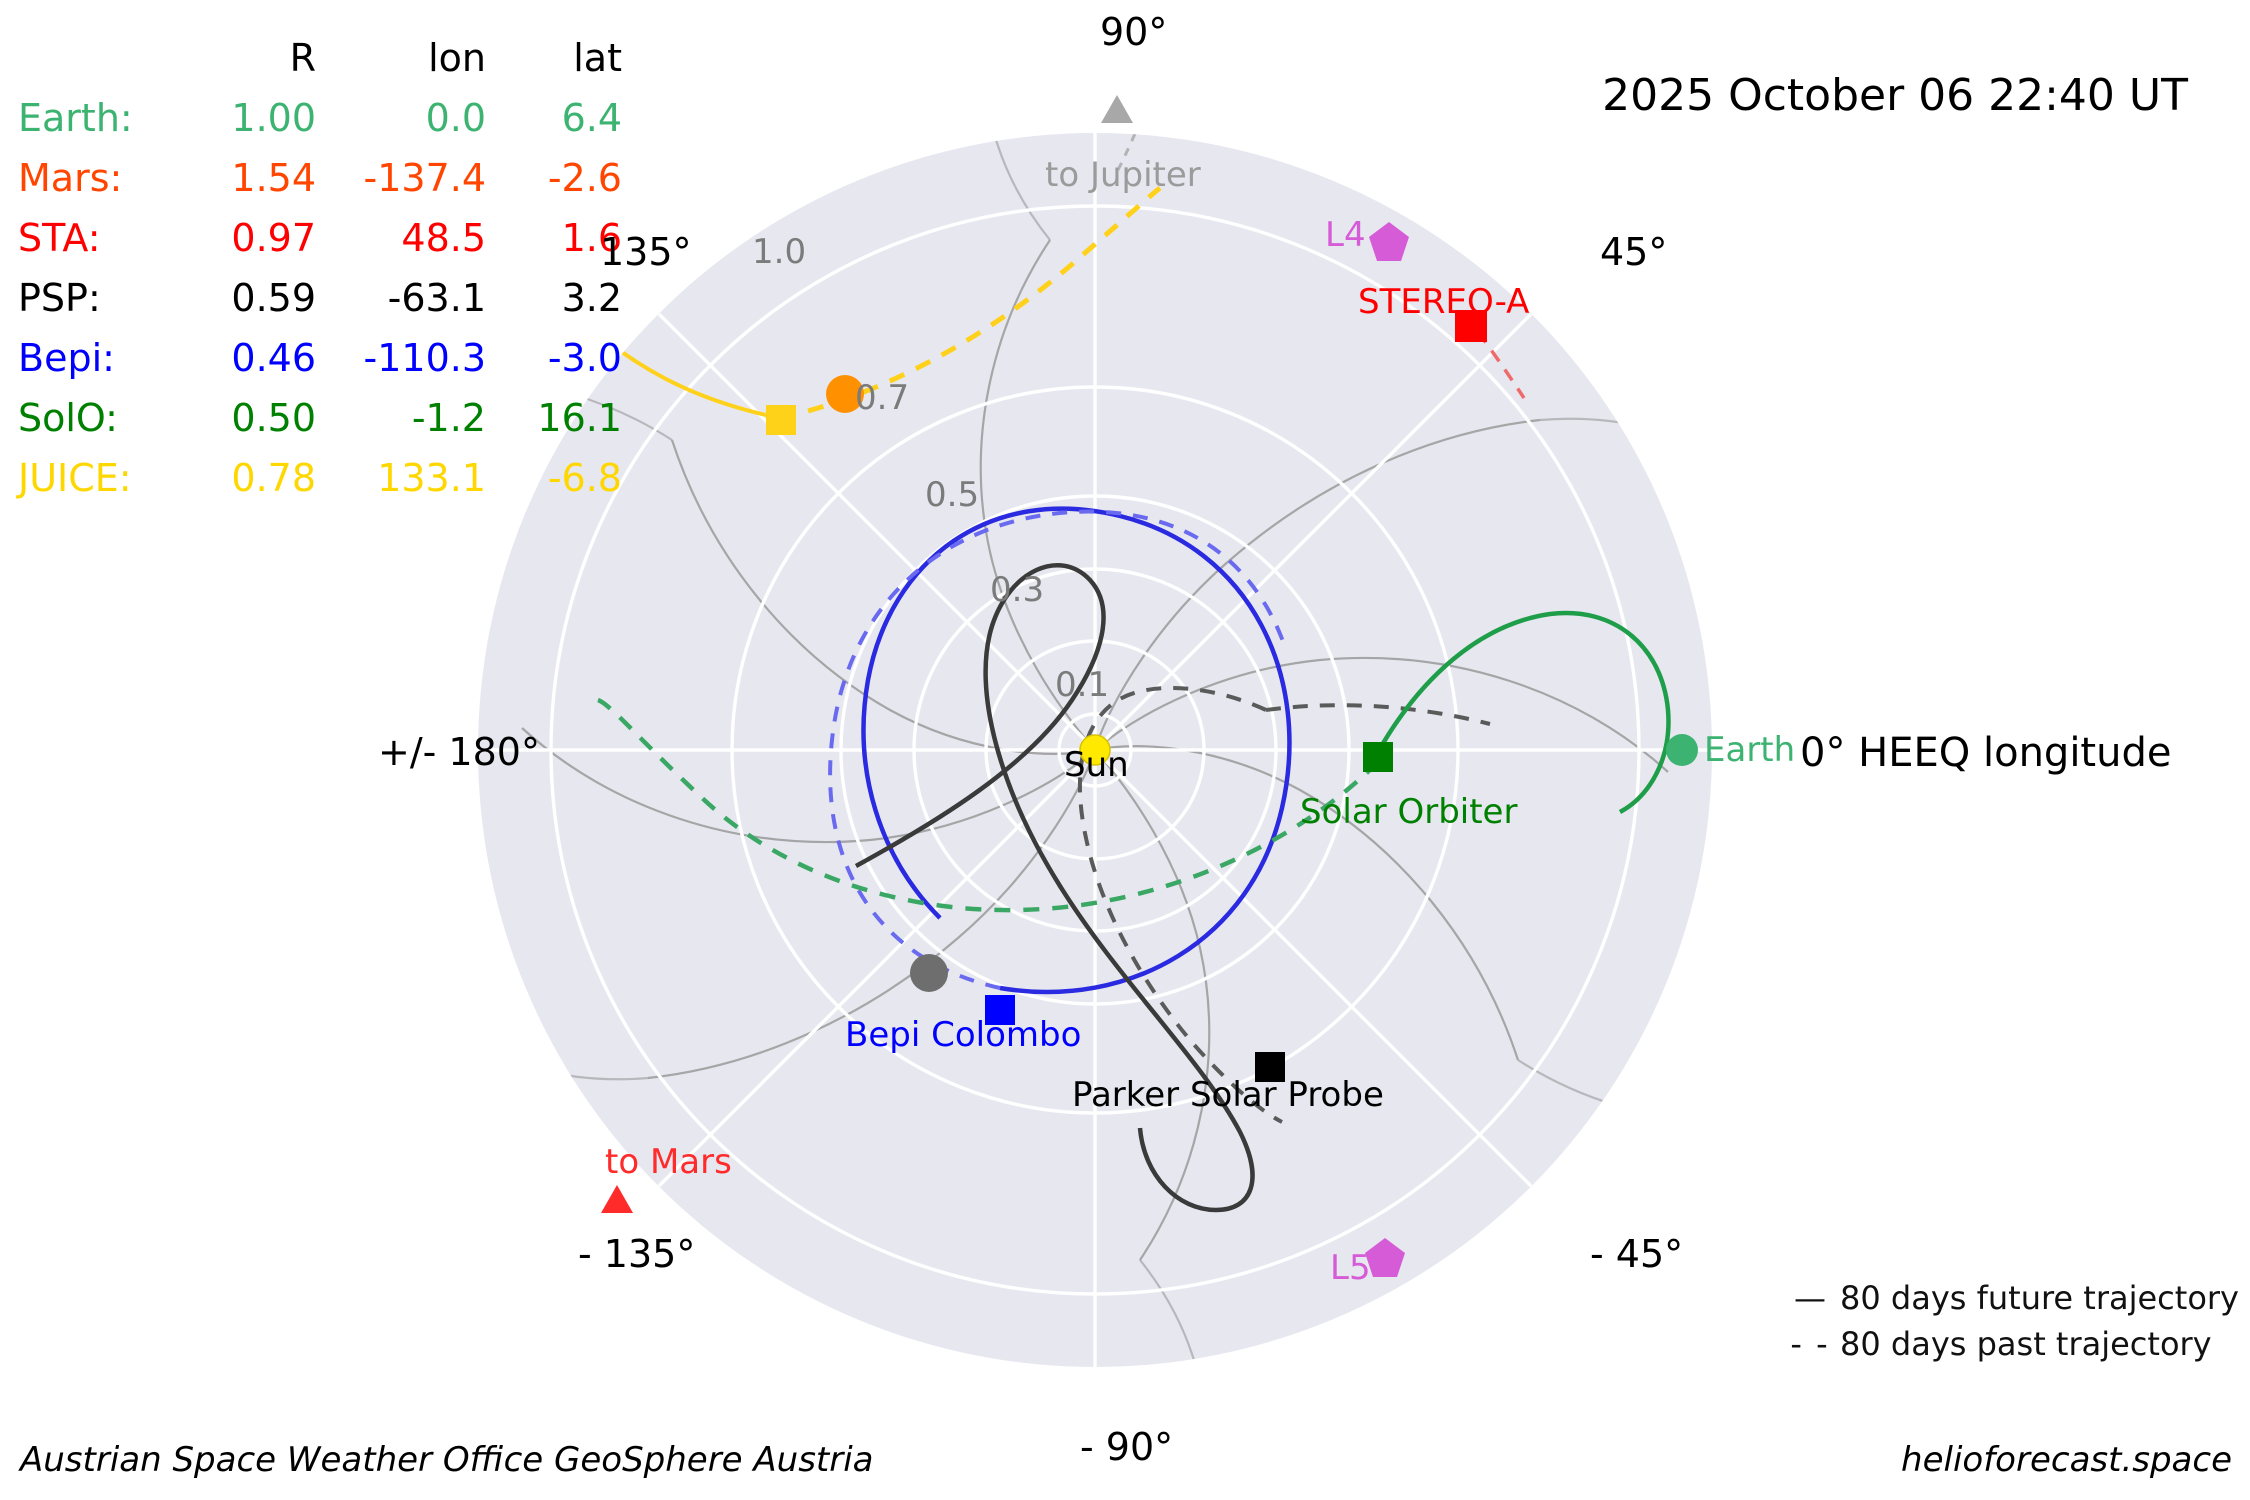 This screenshot has height=1500, width=2250. I want to click on row-bepi-lon: -110.3, so click(425, 358).